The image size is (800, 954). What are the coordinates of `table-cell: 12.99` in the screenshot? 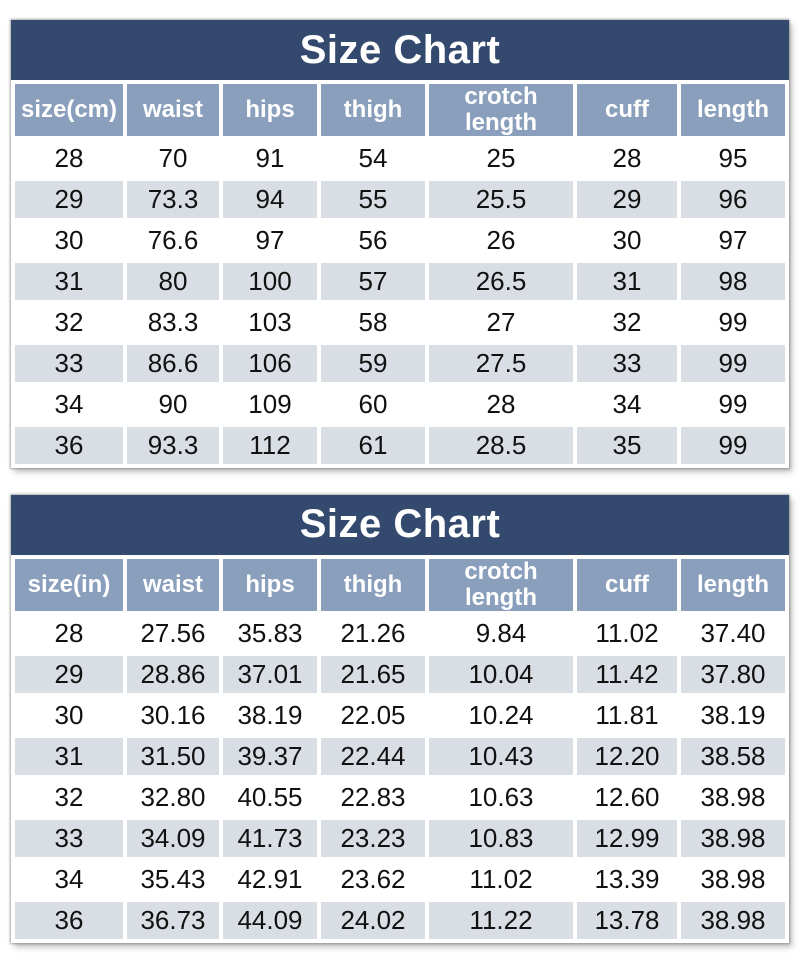 It's located at (627, 838).